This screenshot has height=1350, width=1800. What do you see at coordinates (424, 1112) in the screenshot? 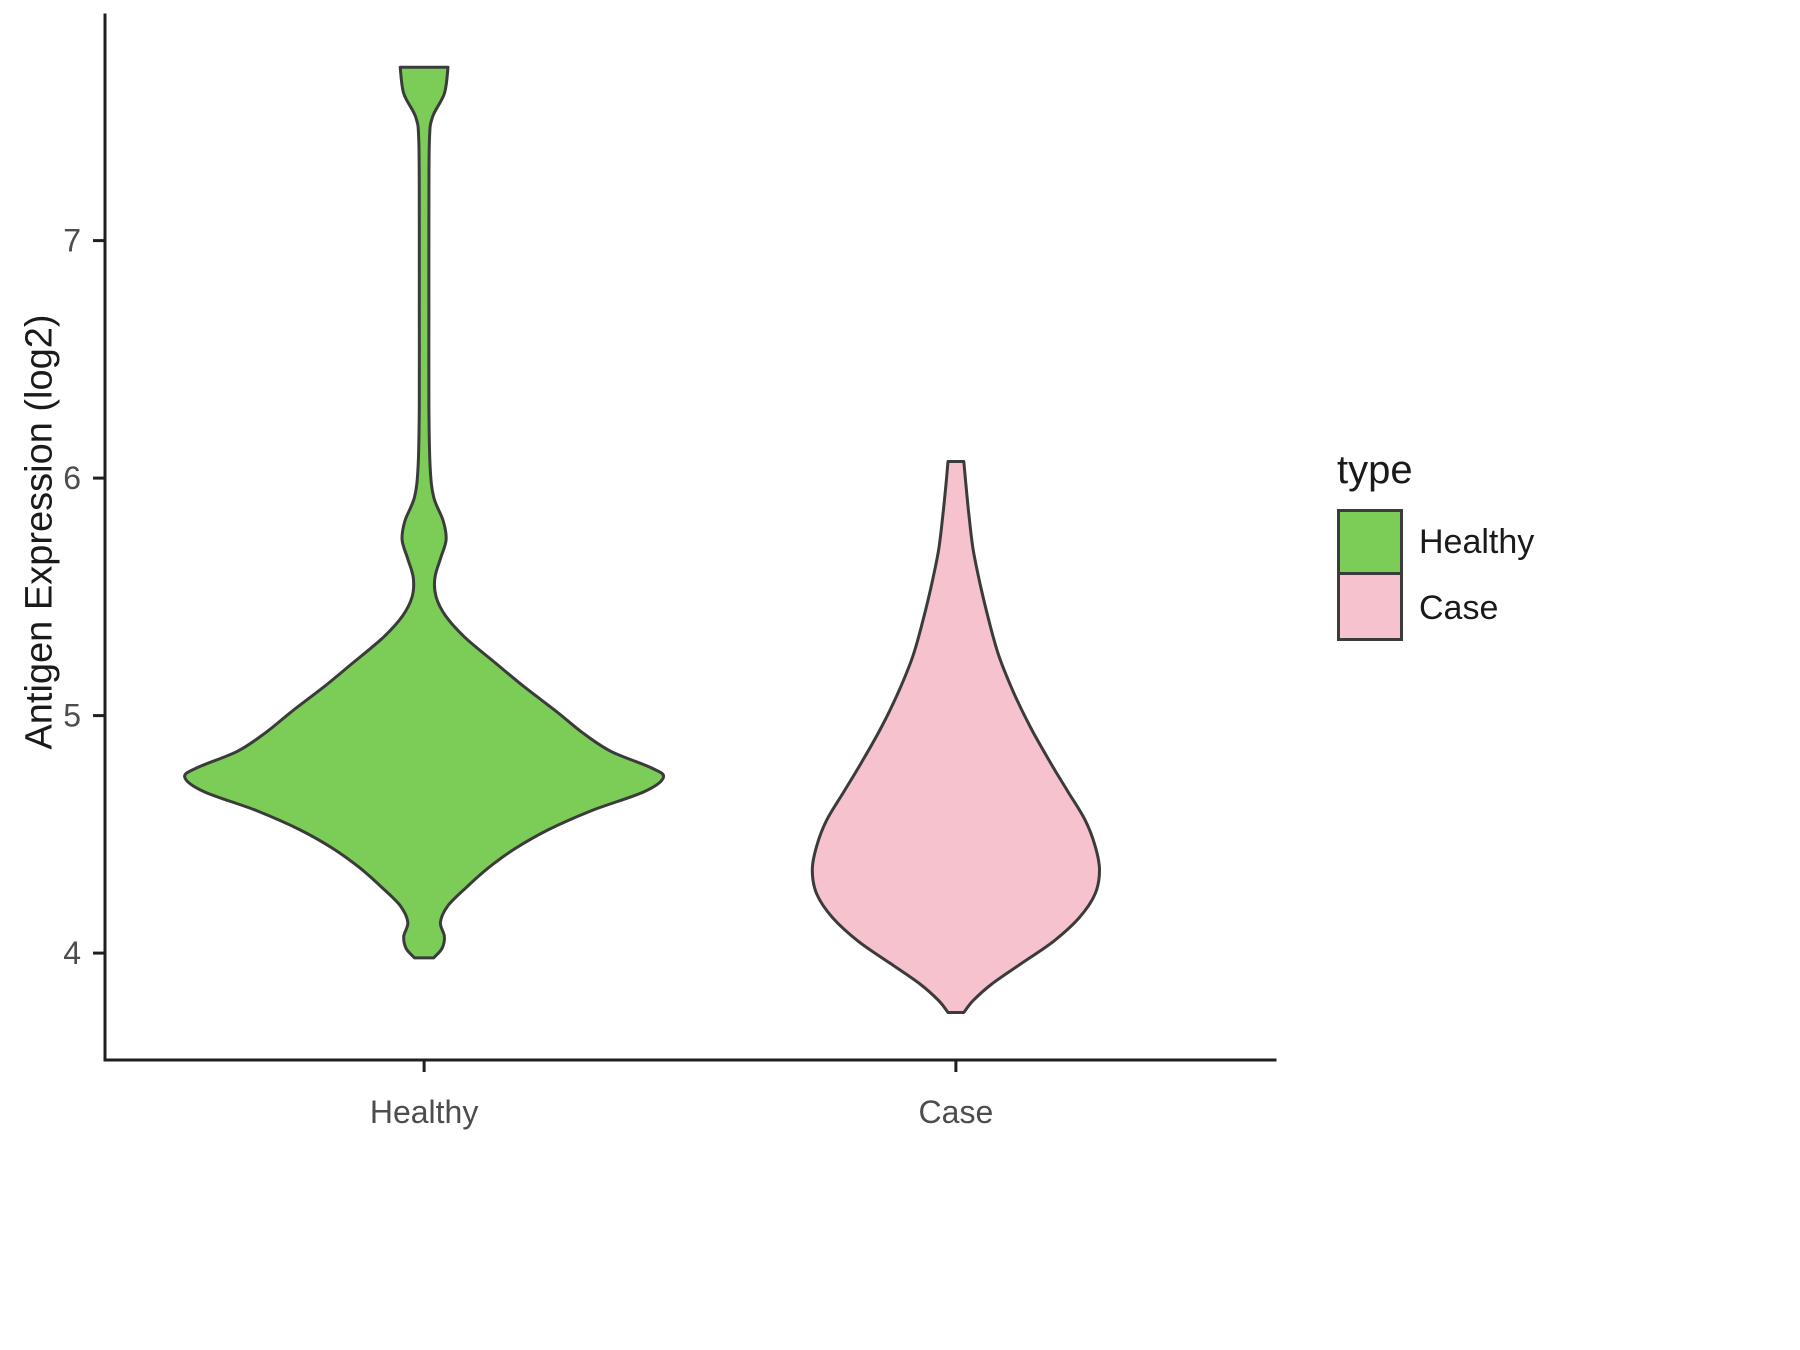
I see `x-tick-label: Healthy` at bounding box center [424, 1112].